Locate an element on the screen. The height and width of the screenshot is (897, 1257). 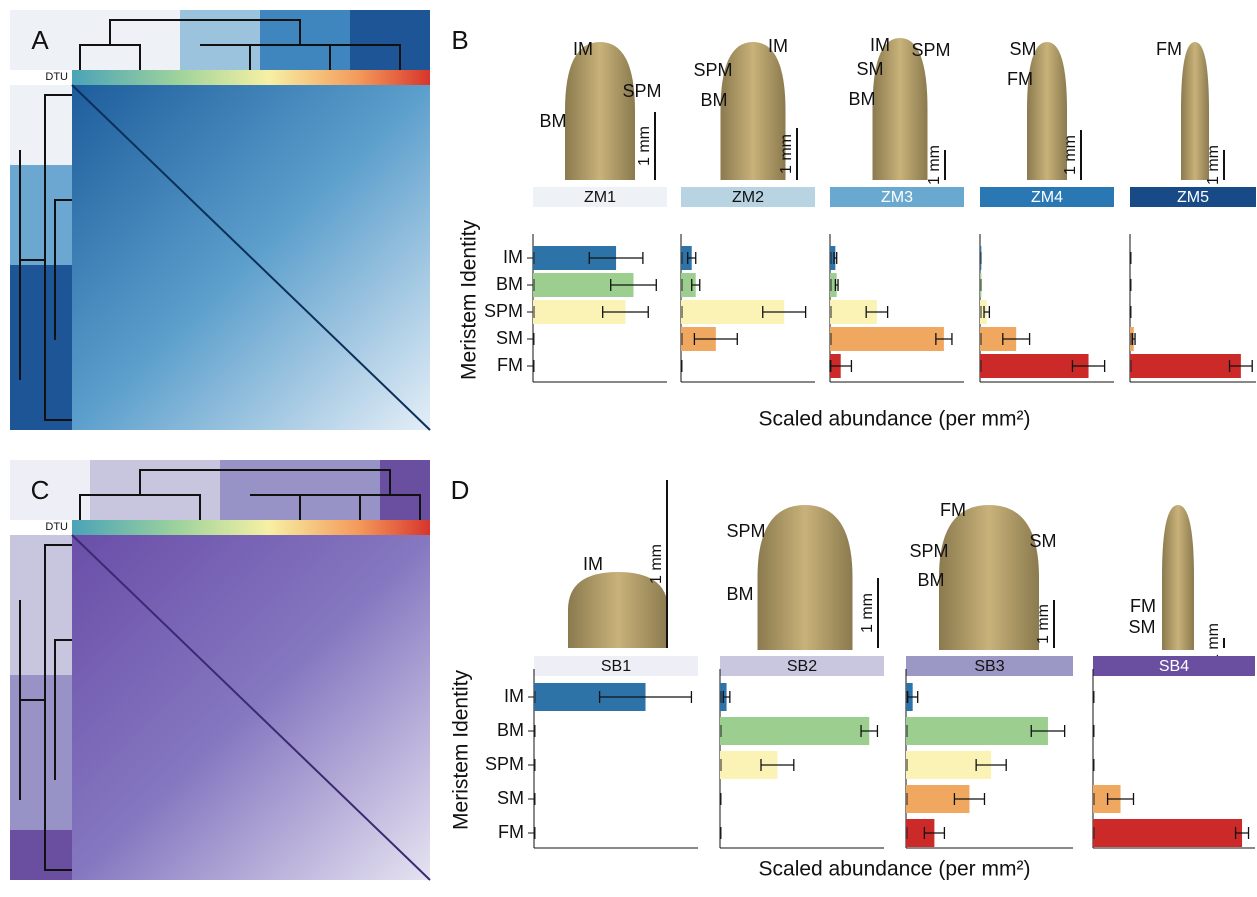
panel-title: SB4 is located at coordinates (1174, 666).